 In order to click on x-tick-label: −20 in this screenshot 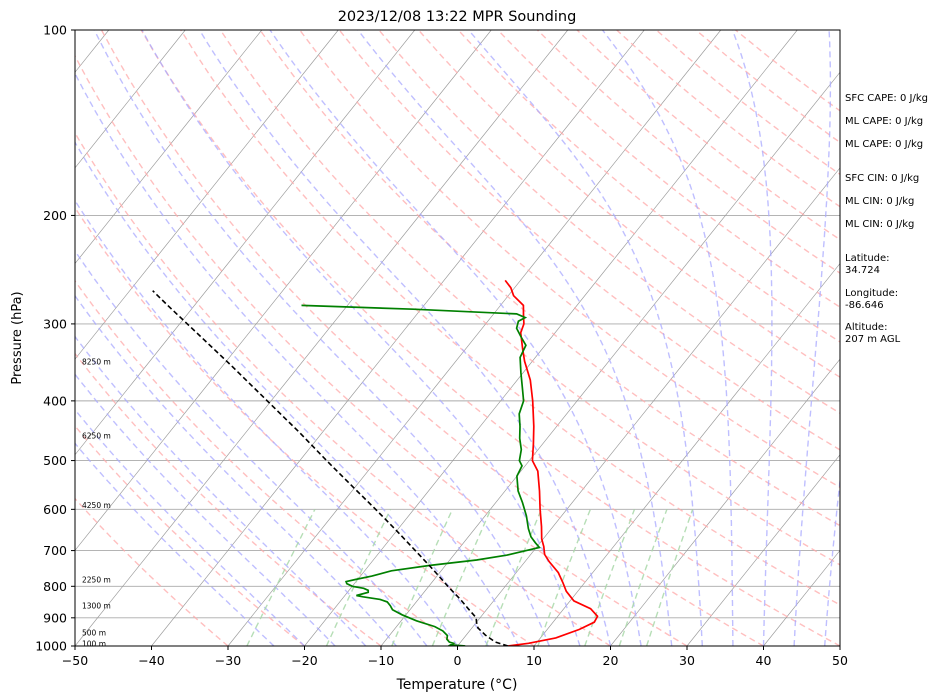, I will do `click(304, 660)`.